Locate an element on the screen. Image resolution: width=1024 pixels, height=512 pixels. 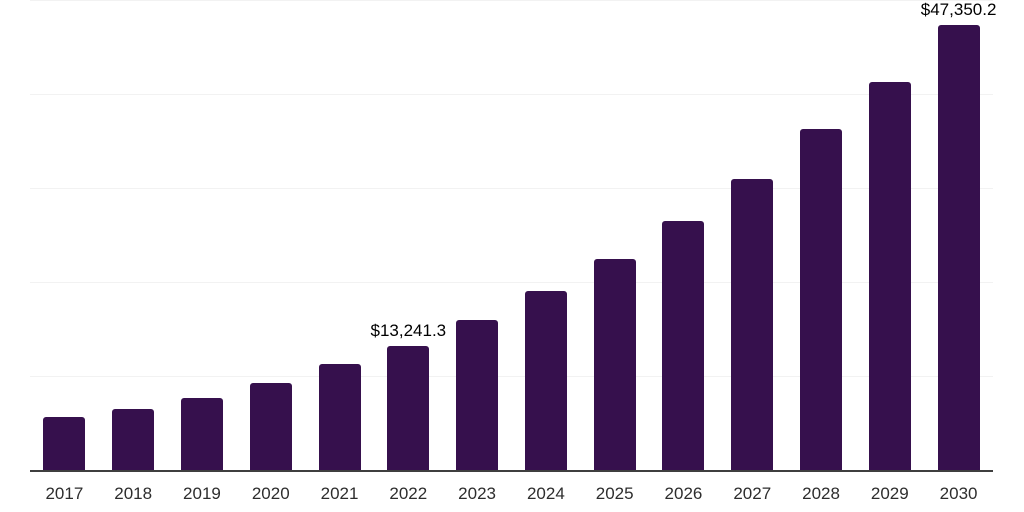
bar-2018 is located at coordinates (133, 439).